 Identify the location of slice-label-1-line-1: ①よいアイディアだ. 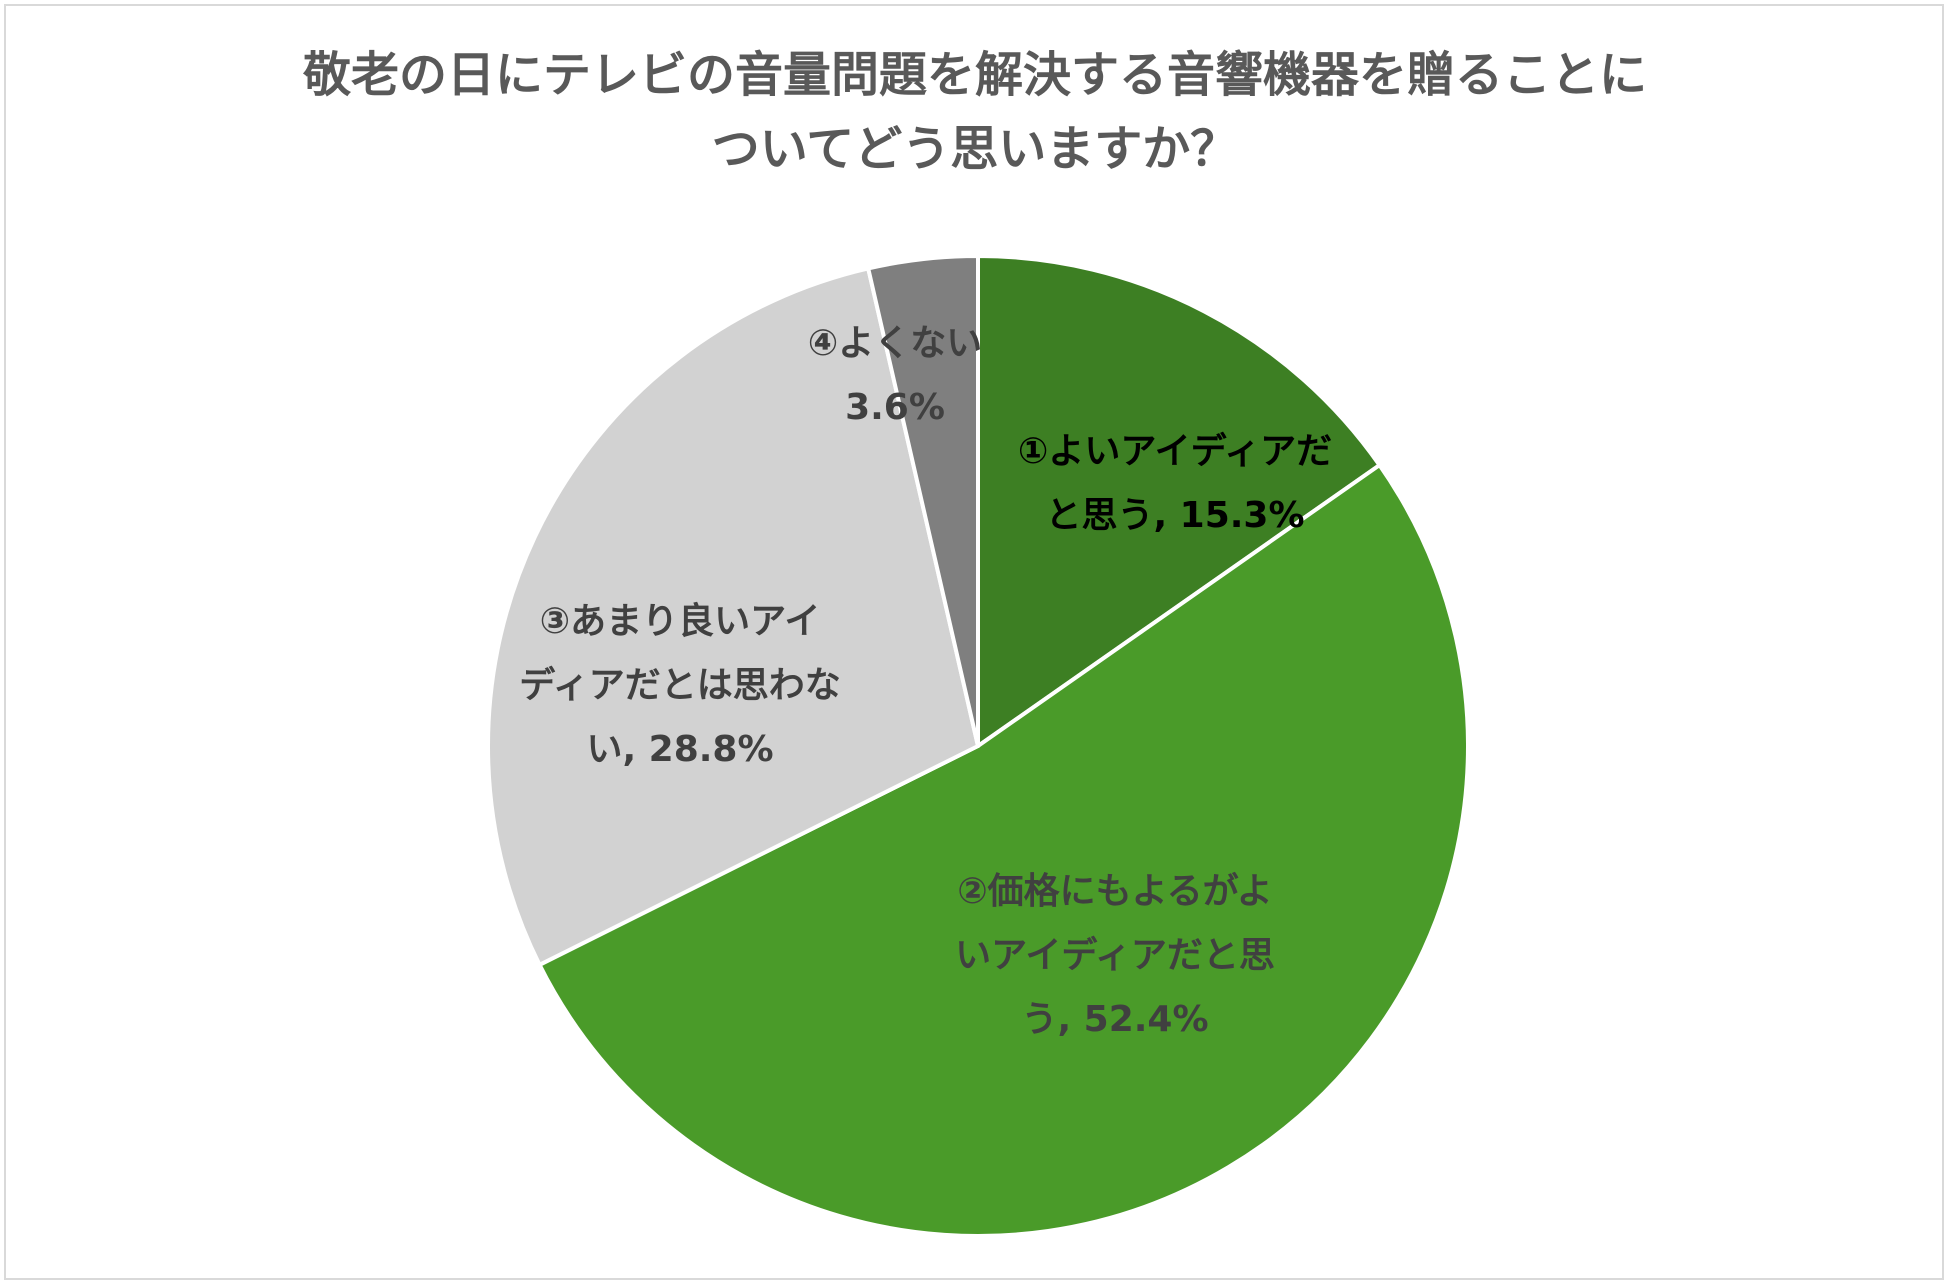
(1175, 451).